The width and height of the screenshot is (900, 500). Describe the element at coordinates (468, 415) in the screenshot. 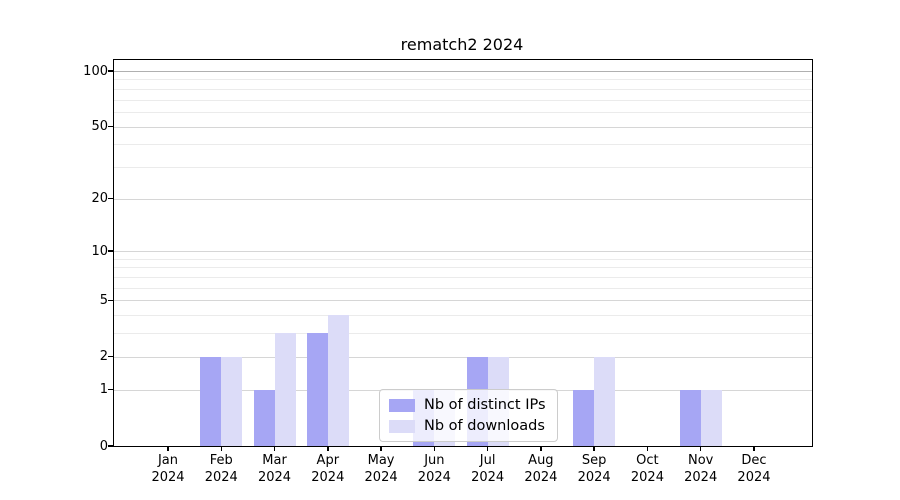

I see `legend: Nb of distinct IPs Nb of downloads` at that location.